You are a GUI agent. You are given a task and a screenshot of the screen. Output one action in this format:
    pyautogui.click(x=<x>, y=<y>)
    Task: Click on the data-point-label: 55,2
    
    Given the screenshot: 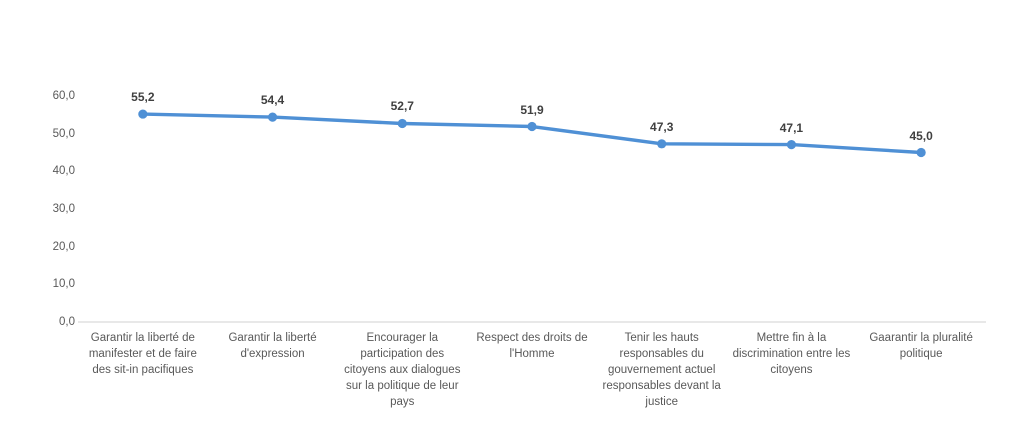 What is the action you would take?
    pyautogui.click(x=143, y=97)
    